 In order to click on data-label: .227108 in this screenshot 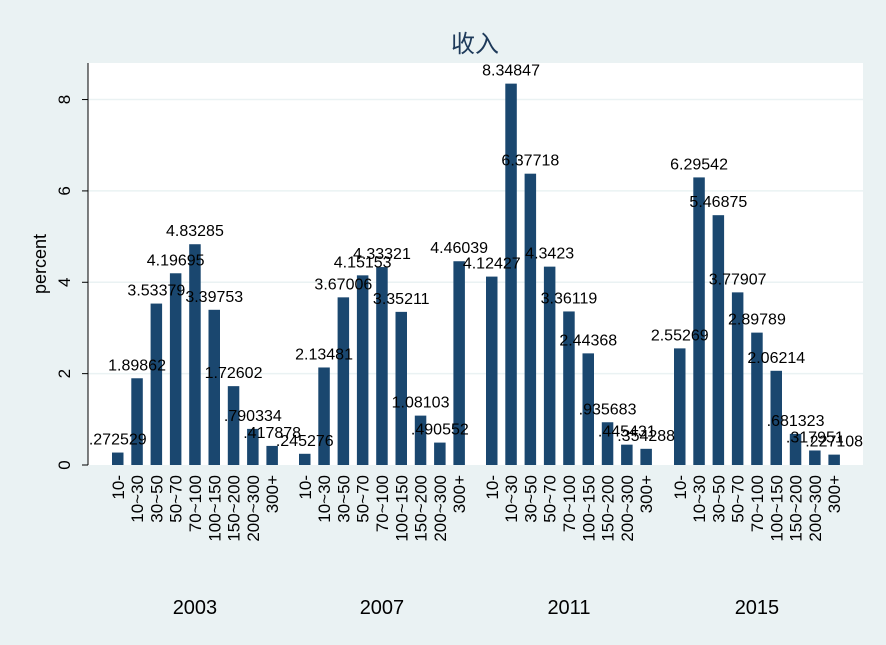, I will do `click(834, 442)`.